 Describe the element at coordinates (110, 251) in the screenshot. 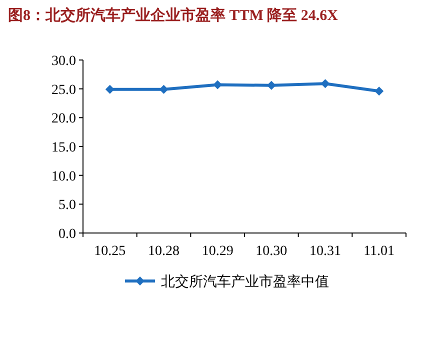

I see `x-tick-label: 10.25` at that location.